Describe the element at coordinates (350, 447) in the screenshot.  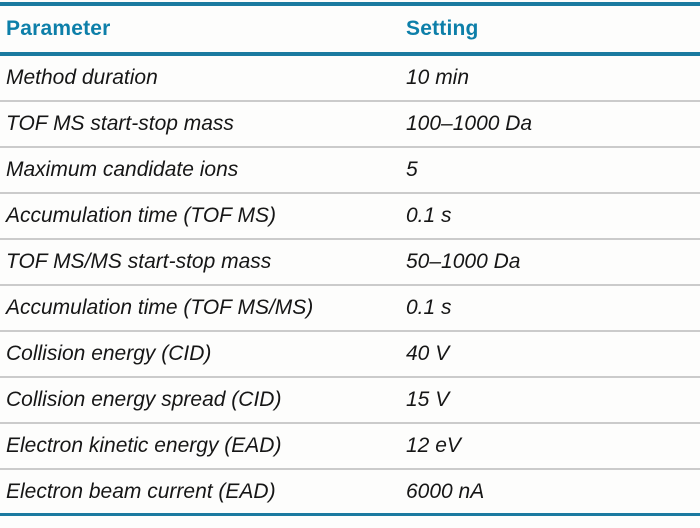
I see `table-row: Electron kinetic energy (EAD) 12 eV` at that location.